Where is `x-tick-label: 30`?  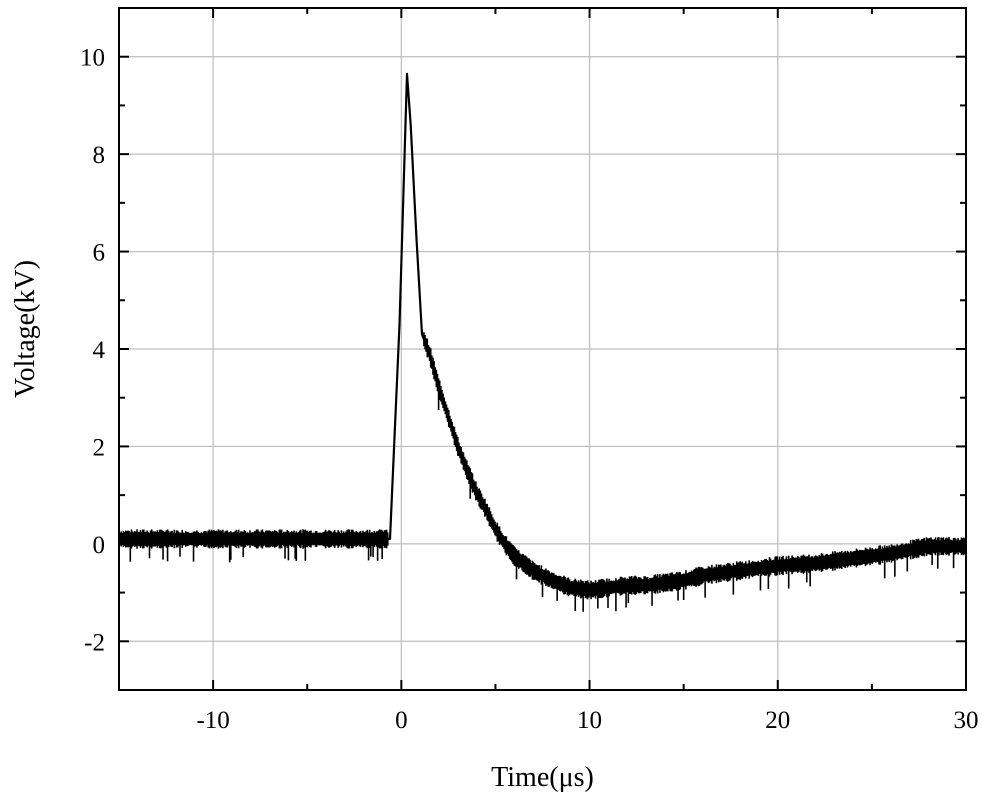
x-tick-label: 30 is located at coordinates (966, 720).